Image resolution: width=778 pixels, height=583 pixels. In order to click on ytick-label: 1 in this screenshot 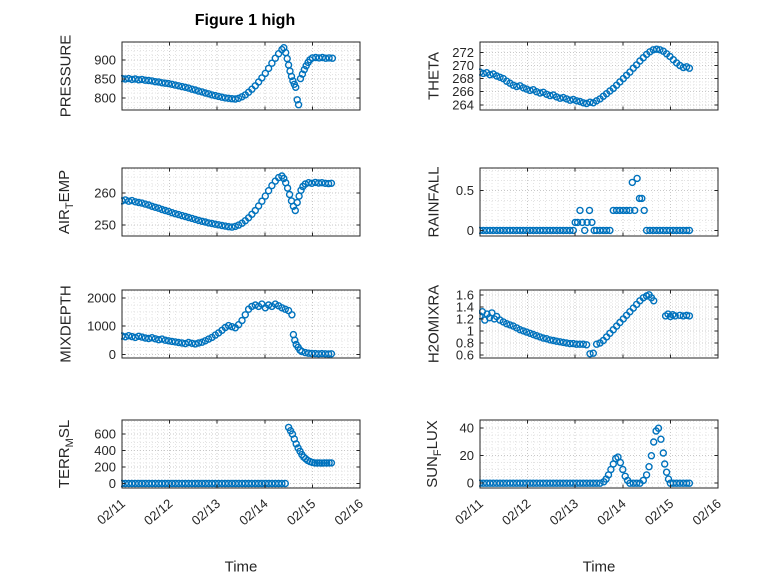, I will do `click(470, 330)`.